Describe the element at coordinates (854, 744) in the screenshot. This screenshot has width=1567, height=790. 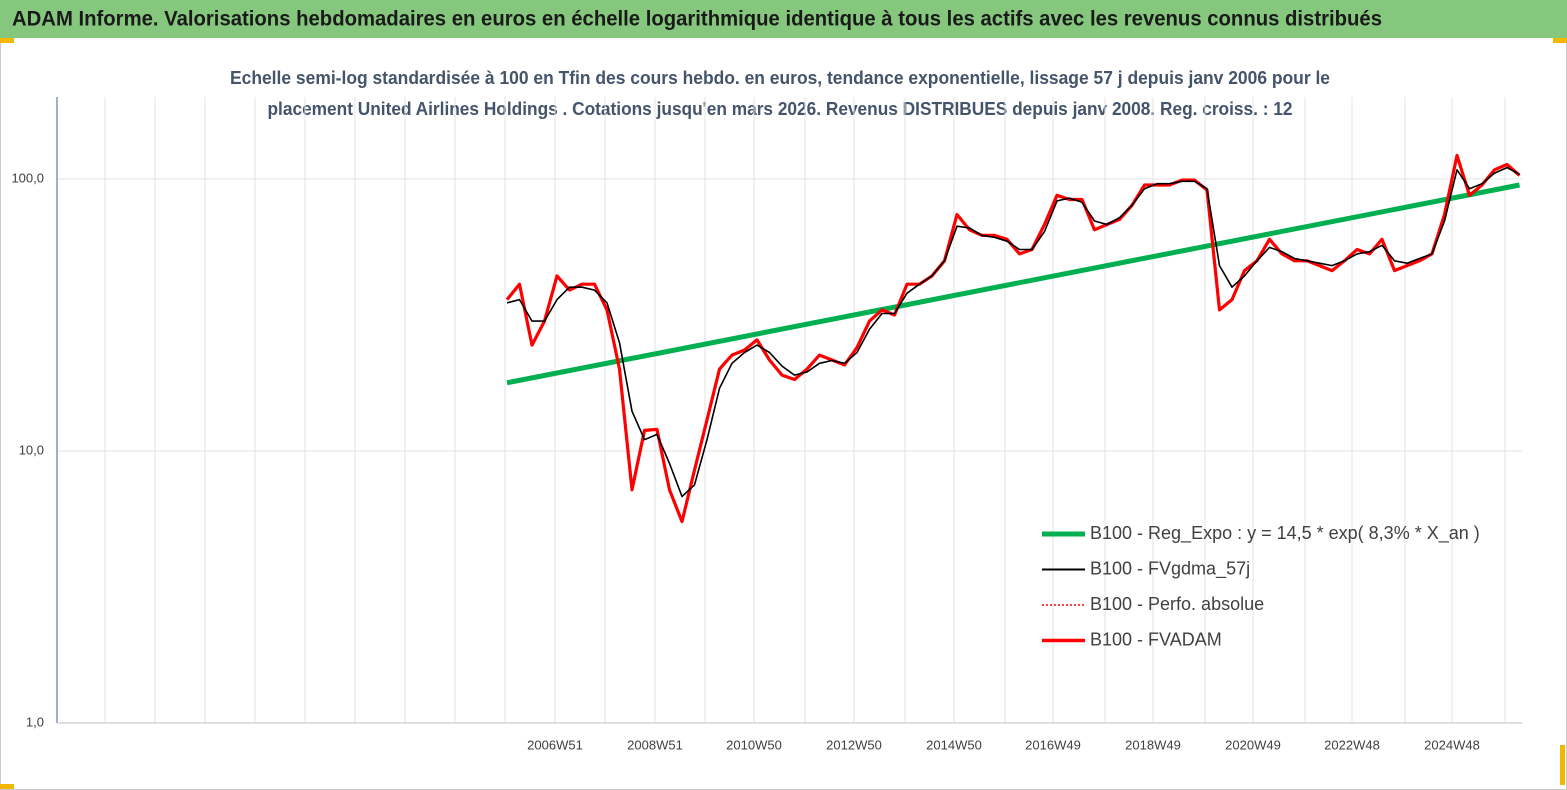
I see `x-tick-label: 2012W50` at that location.